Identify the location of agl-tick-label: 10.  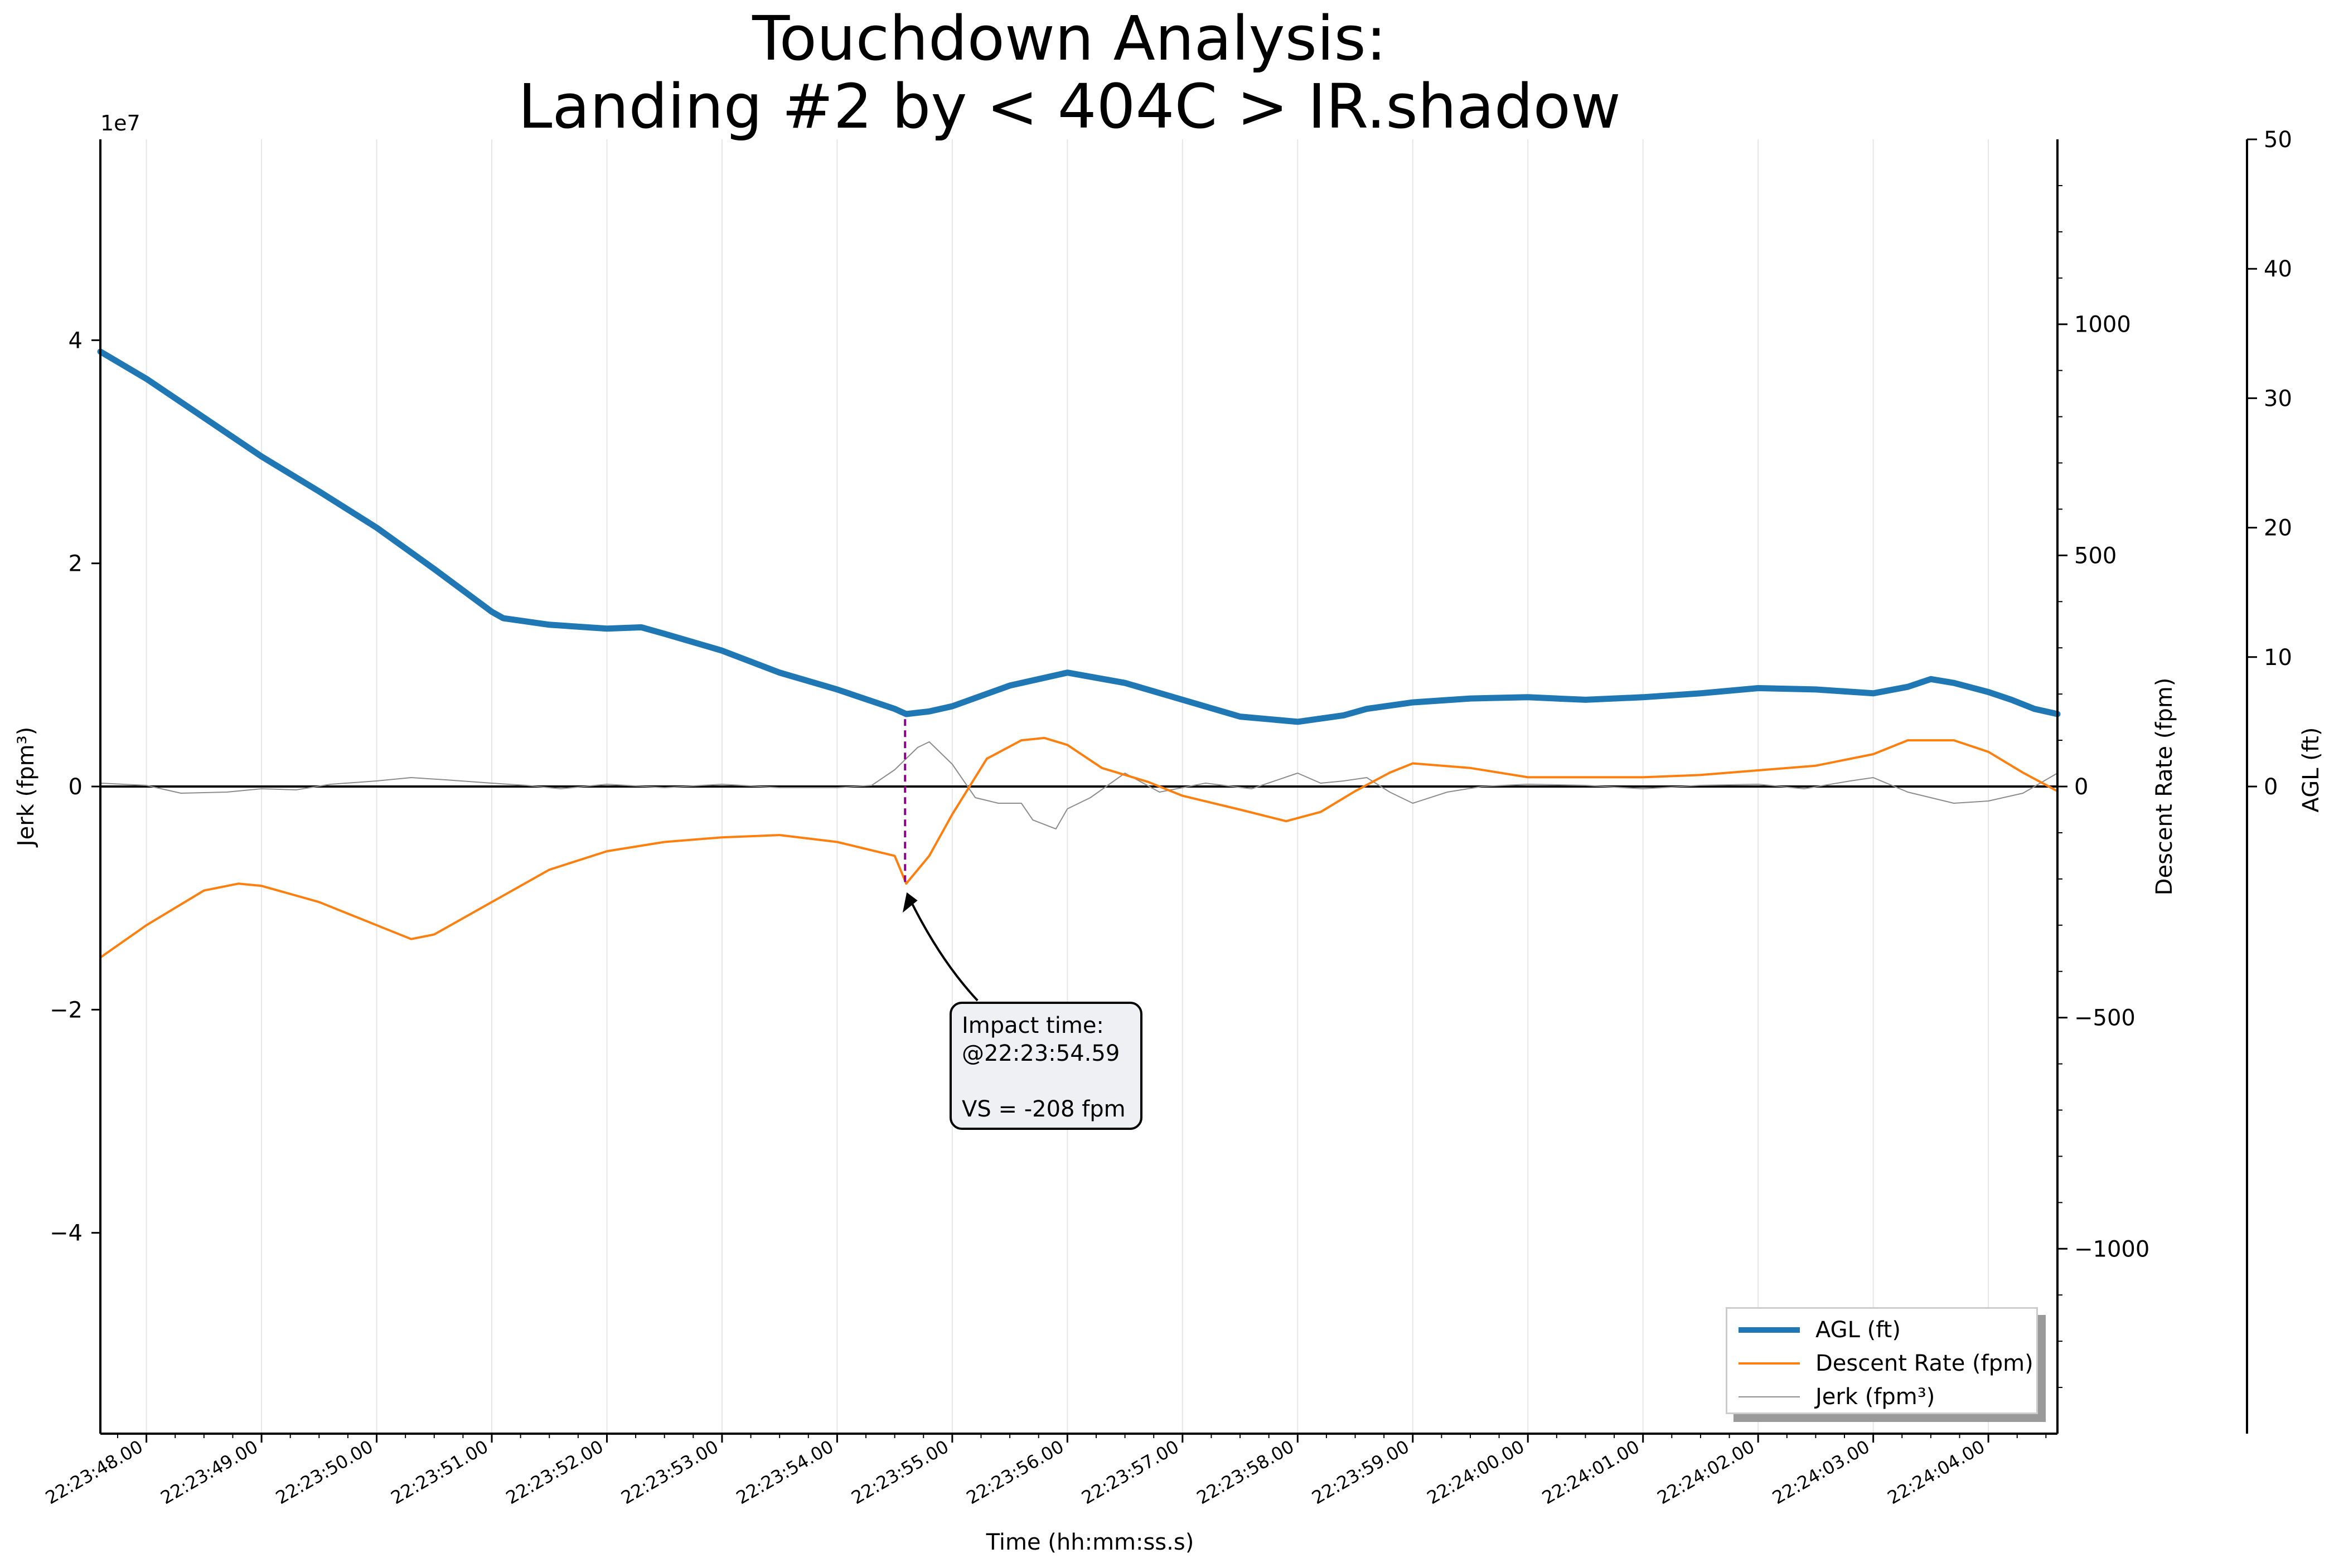
(2278, 658).